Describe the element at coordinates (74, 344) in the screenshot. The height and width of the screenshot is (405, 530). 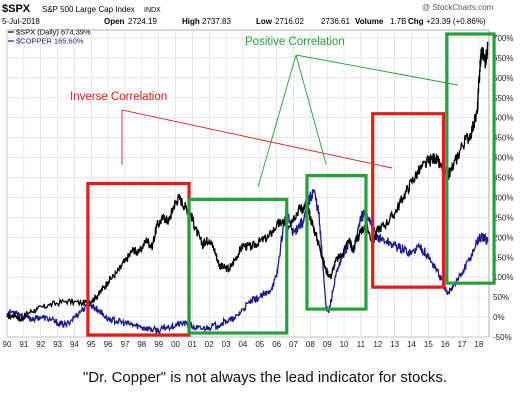
I see `x-tick-label: 94` at that location.